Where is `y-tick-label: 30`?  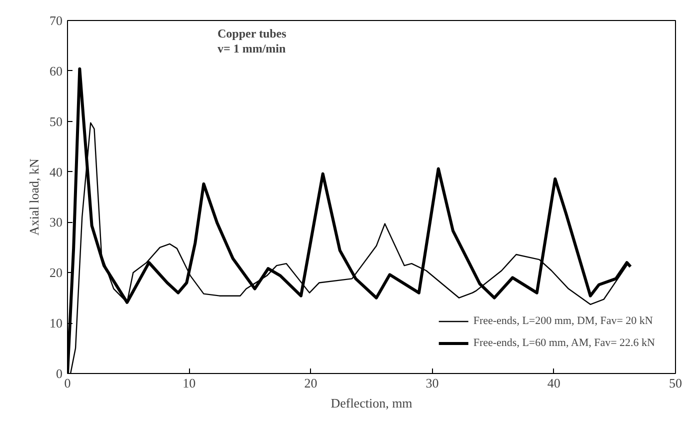 y-tick-label: 30 is located at coordinates (56, 222).